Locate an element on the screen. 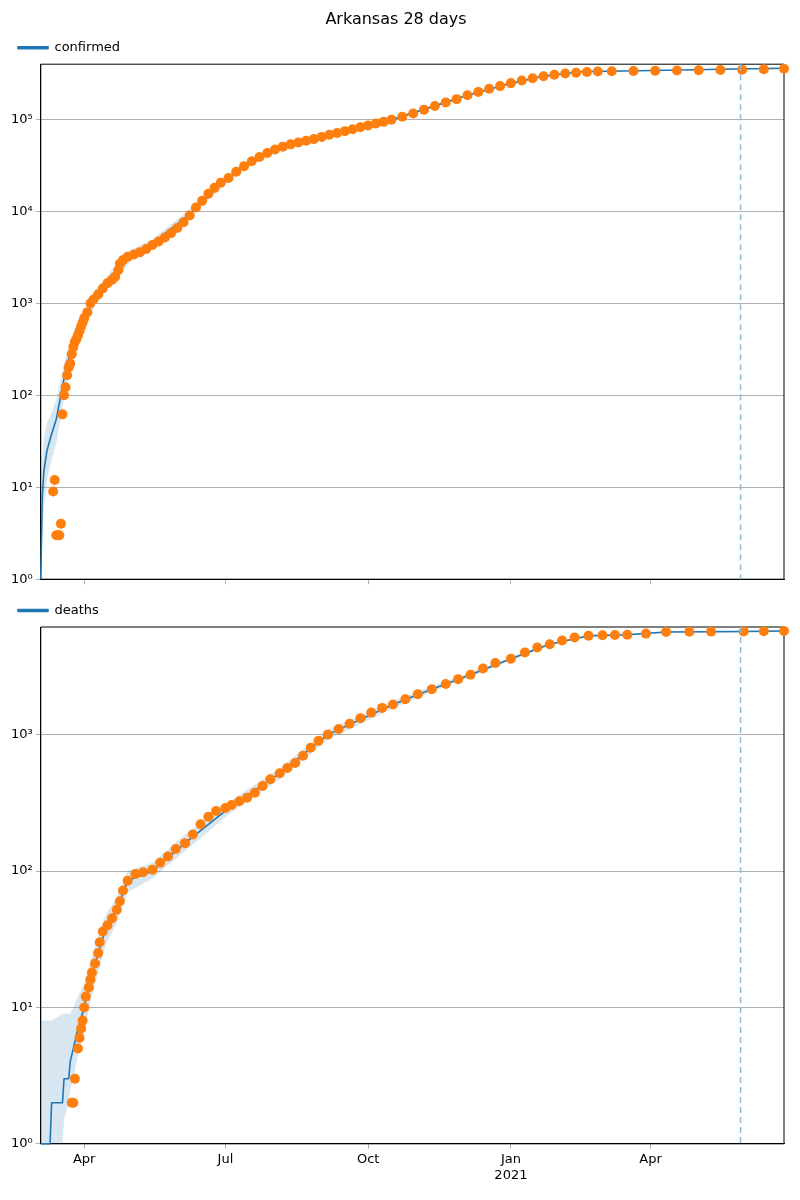 This screenshot has width=800, height=1200. legend-label: deaths is located at coordinates (77, 609).